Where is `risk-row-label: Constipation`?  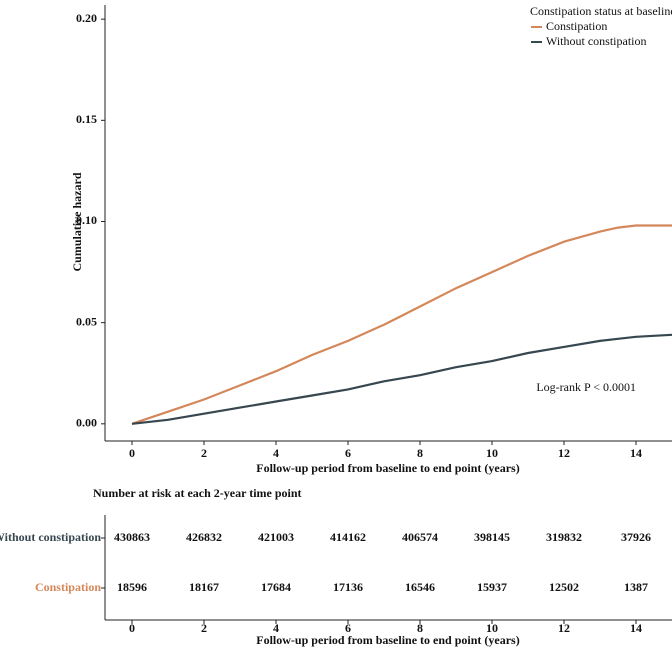 risk-row-label: Constipation is located at coordinates (68, 587).